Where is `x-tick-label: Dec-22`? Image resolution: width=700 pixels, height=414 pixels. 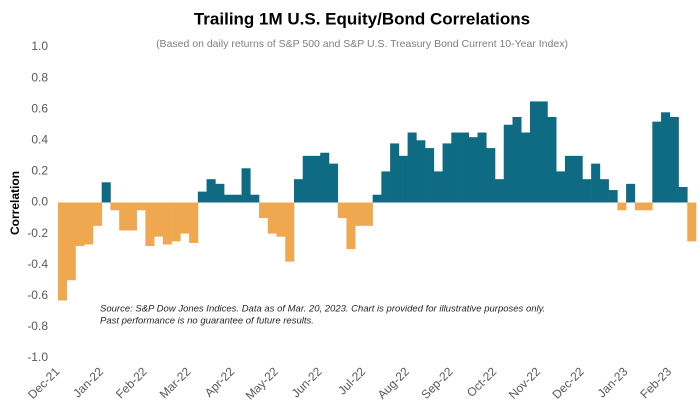
x-tick-label: Dec-22 is located at coordinates (568, 382).